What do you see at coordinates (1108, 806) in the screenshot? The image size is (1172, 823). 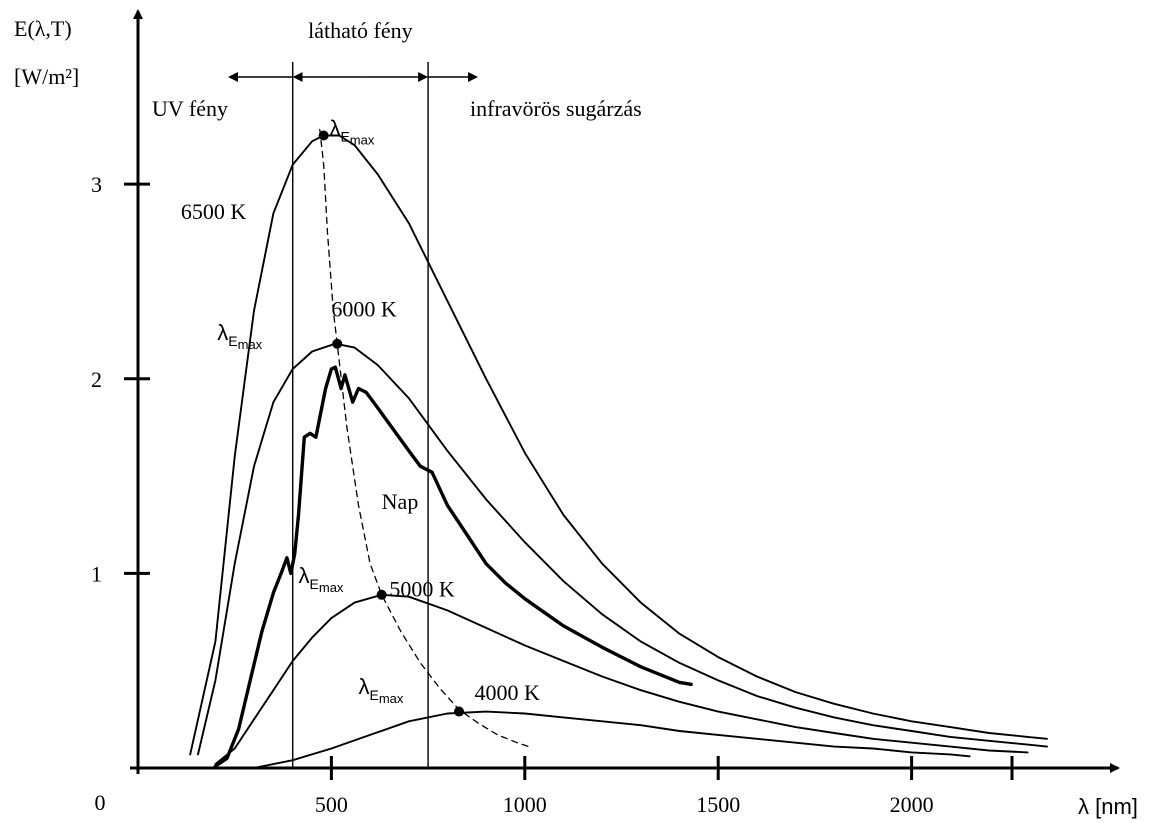 I see `x-axis-label: λ [nm]` at bounding box center [1108, 806].